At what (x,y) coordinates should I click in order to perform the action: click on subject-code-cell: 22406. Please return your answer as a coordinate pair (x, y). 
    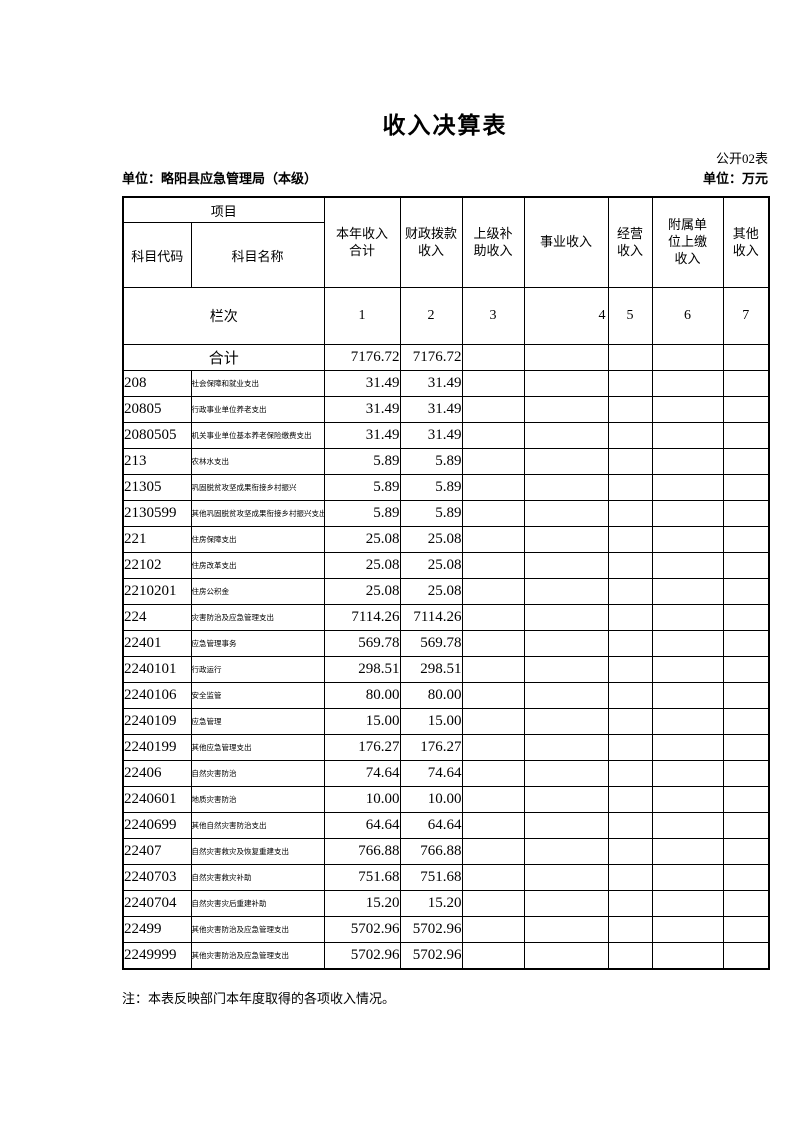
    Looking at the image, I should click on (157, 773).